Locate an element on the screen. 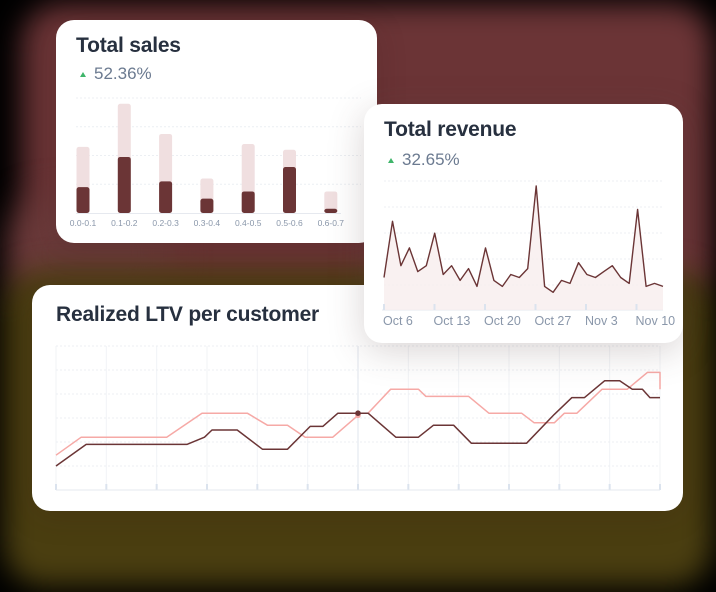 Image resolution: width=716 pixels, height=592 pixels. bar-total is located at coordinates (331, 202).